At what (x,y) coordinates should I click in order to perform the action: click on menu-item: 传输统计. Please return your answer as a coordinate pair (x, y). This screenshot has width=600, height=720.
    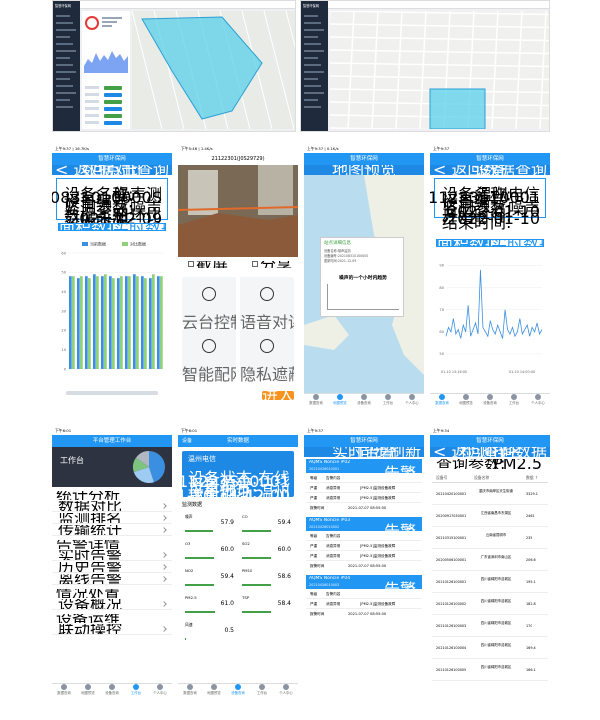
    Looking at the image, I should click on (112, 530).